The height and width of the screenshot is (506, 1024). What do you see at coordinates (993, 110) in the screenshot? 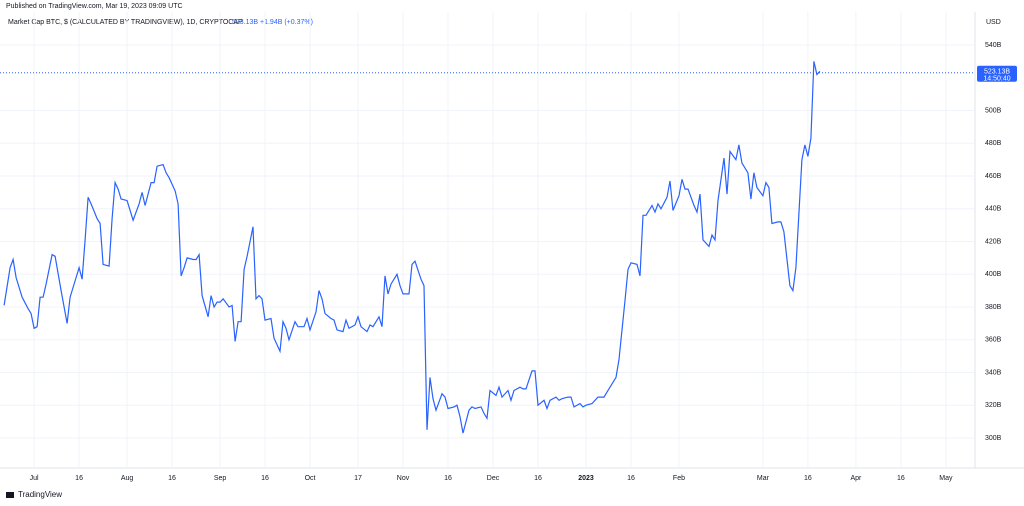
I see `y-tick-label: 500B` at bounding box center [993, 110].